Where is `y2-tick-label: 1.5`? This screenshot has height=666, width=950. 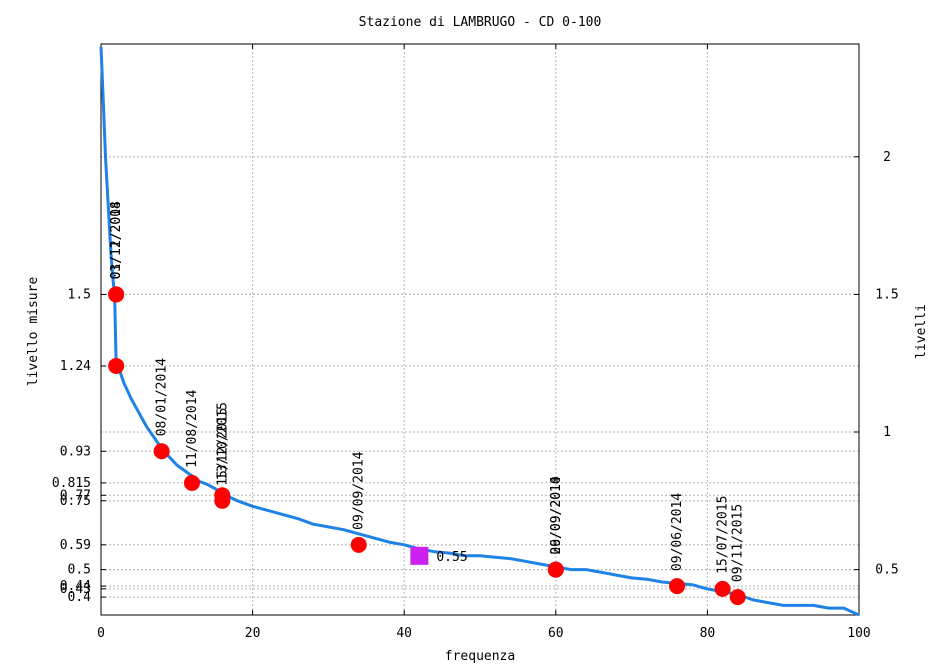 y2-tick-label: 1.5 is located at coordinates (886, 294).